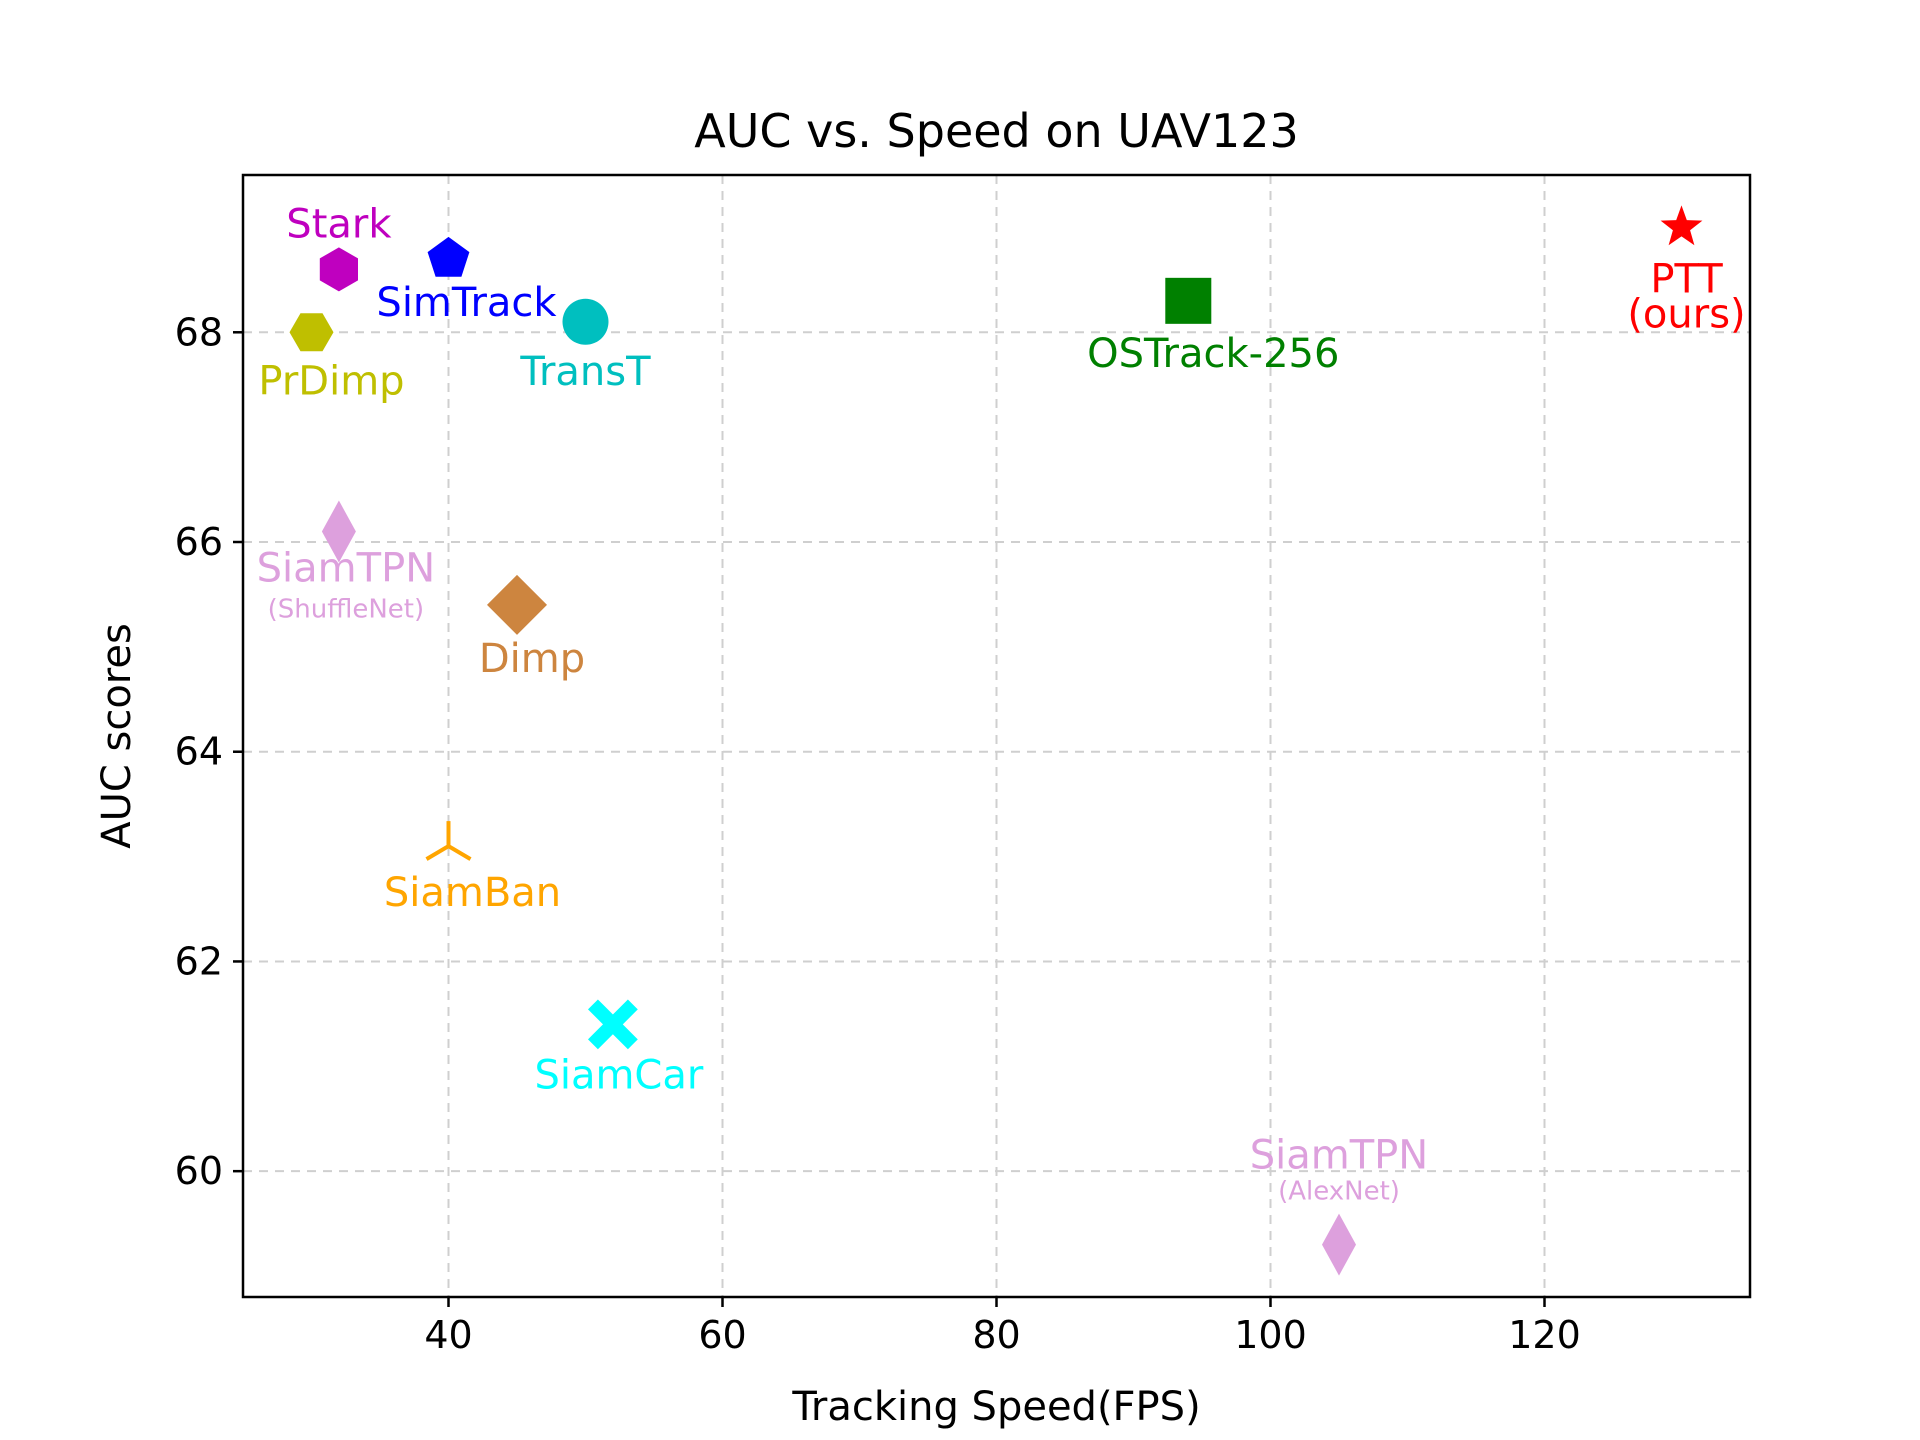  I want to click on point-siamcar-marker, so click(613, 1024).